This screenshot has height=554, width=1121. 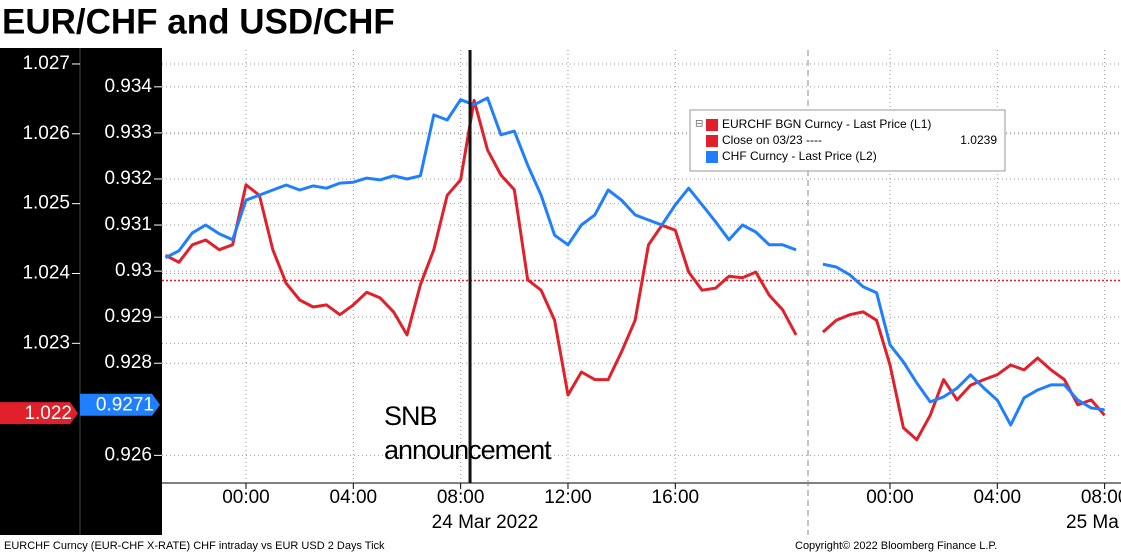 I want to click on legend-collapse-icon: ⊟, so click(x=699, y=124).